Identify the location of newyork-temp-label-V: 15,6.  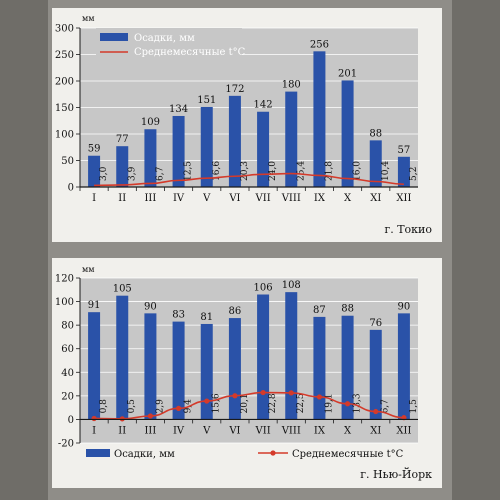
(217, 403).